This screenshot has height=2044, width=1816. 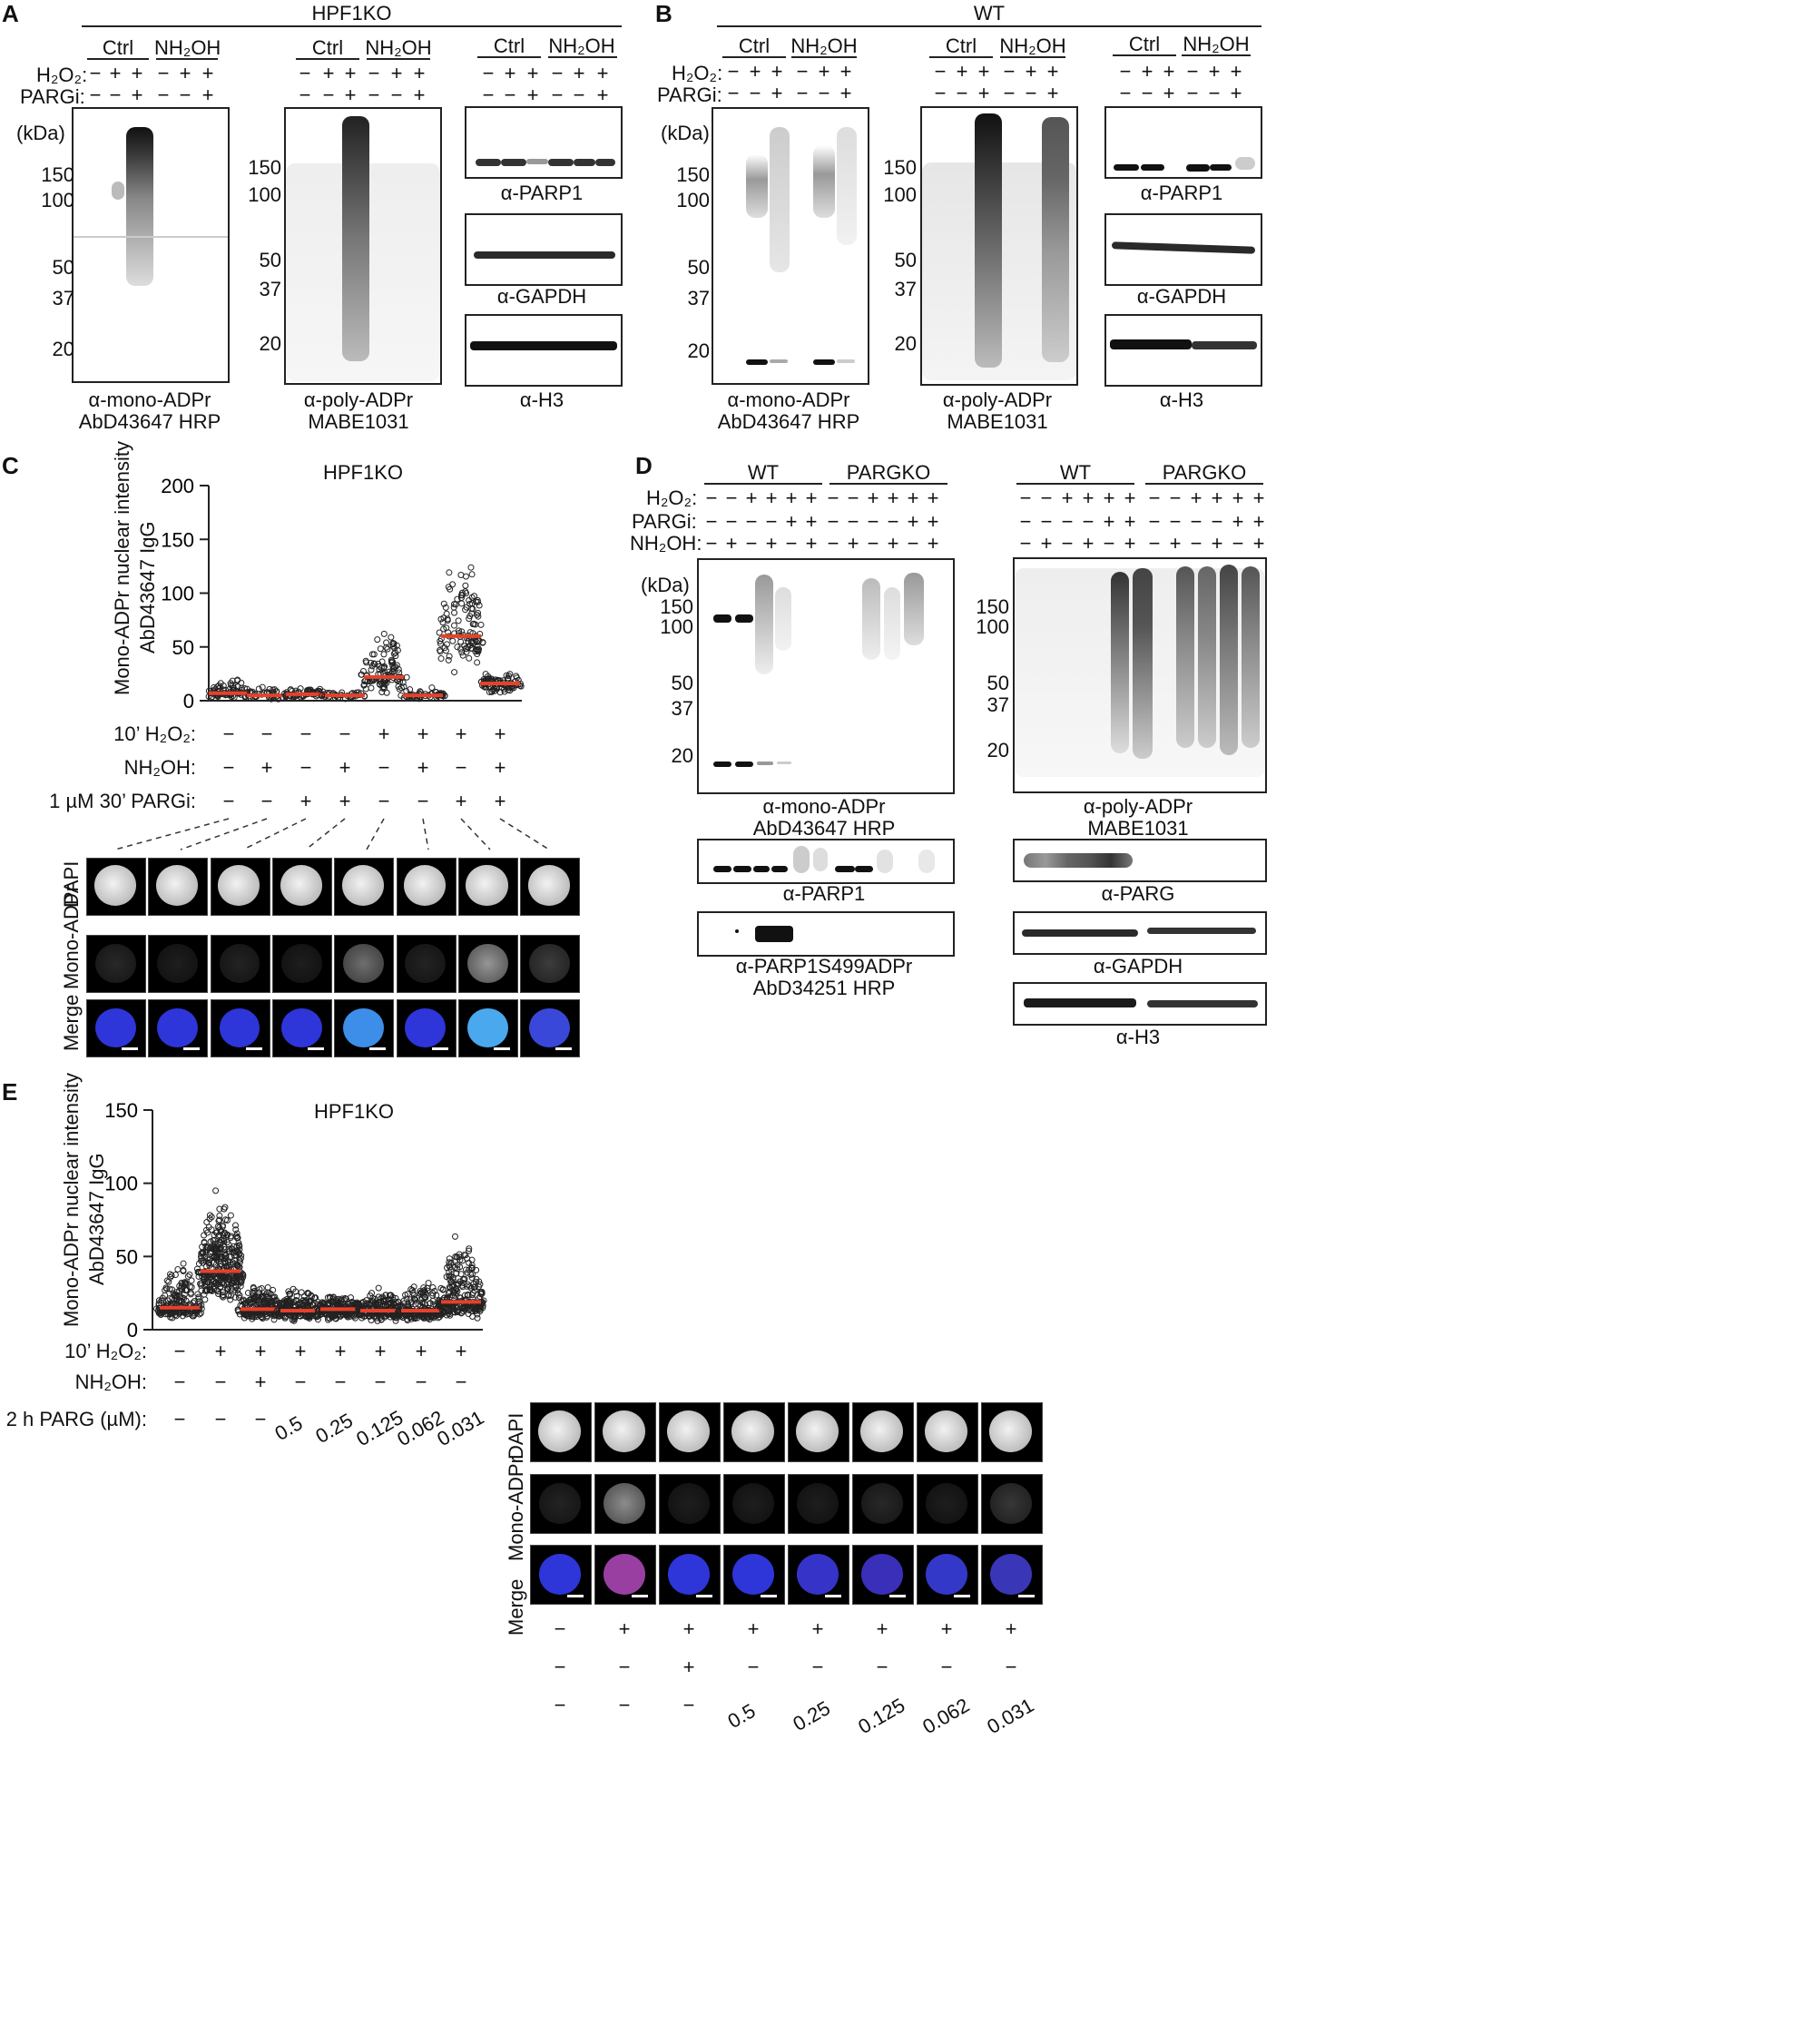 What do you see at coordinates (516, 1435) in the screenshot?
I see `e-row-dapi: DAPI` at bounding box center [516, 1435].